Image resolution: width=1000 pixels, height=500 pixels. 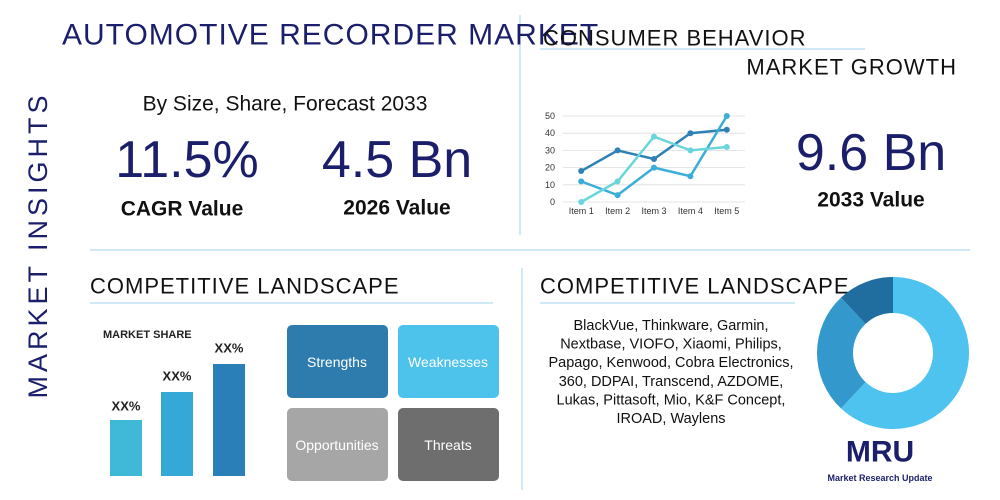 I want to click on x-tick-label: Item 5, so click(x=726, y=211).